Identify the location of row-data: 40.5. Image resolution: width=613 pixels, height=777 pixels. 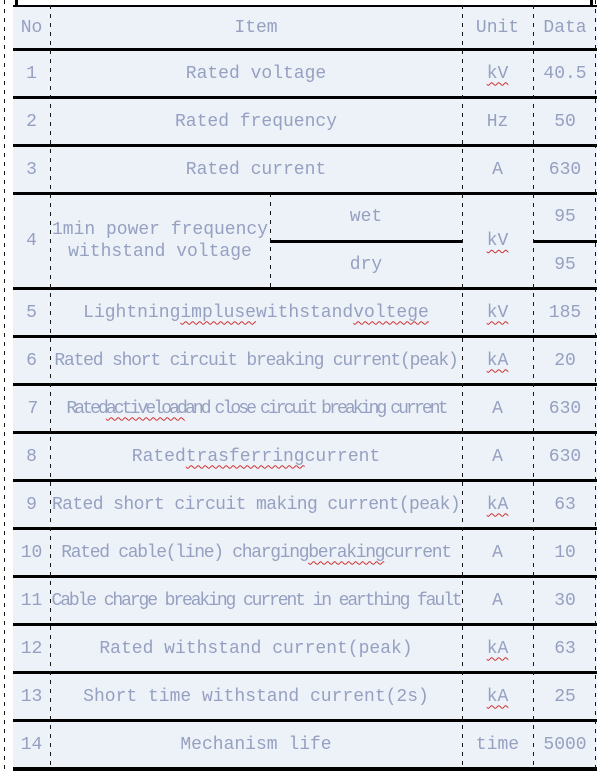
(565, 73).